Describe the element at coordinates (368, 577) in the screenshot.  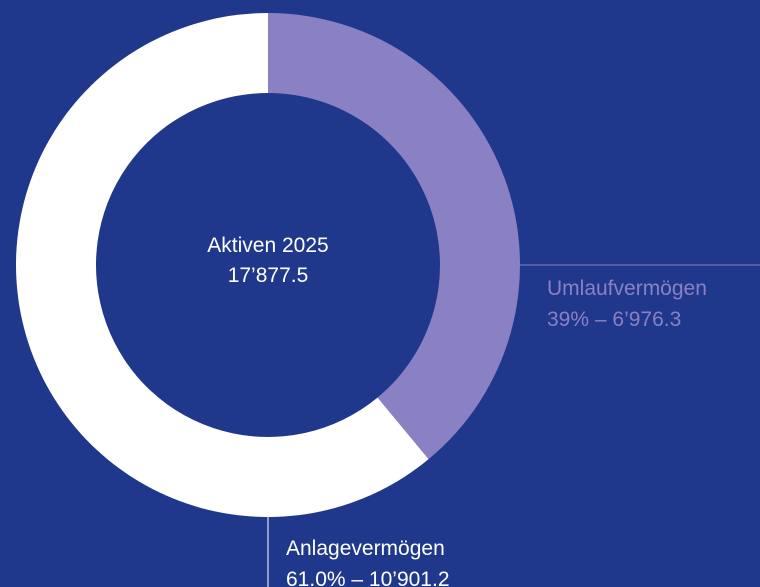
I see `data-label: 61.0% – 10’901.2` at that location.